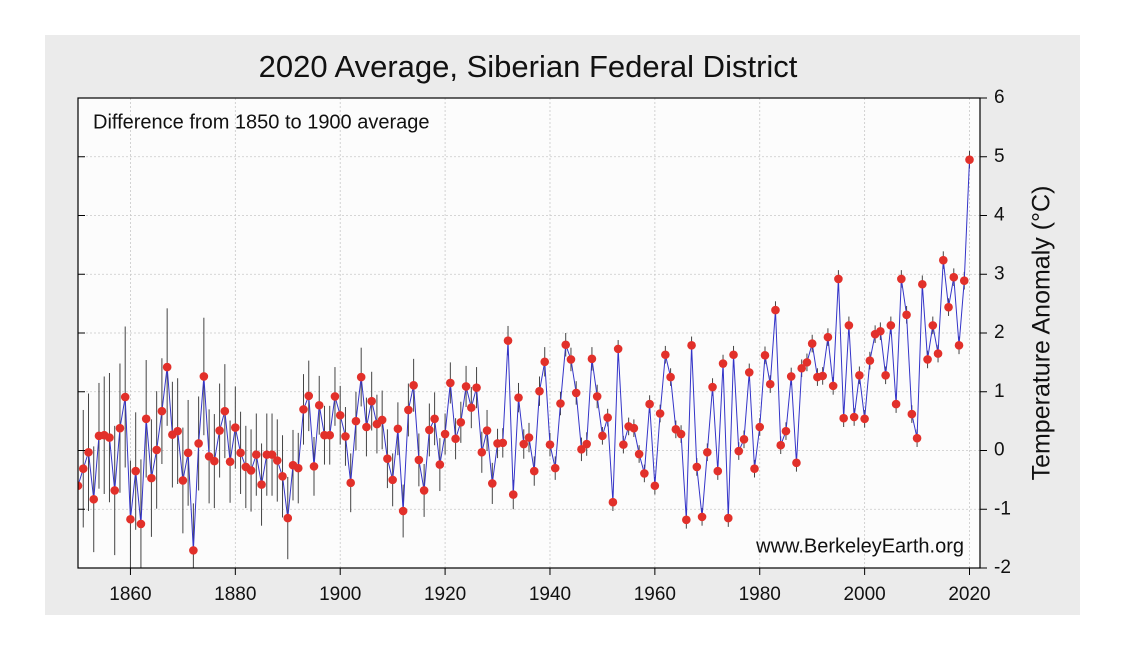 The width and height of the screenshot is (1124, 657). What do you see at coordinates (859, 546) in the screenshot?
I see `source-label: www.BerkeleyEarth.org` at bounding box center [859, 546].